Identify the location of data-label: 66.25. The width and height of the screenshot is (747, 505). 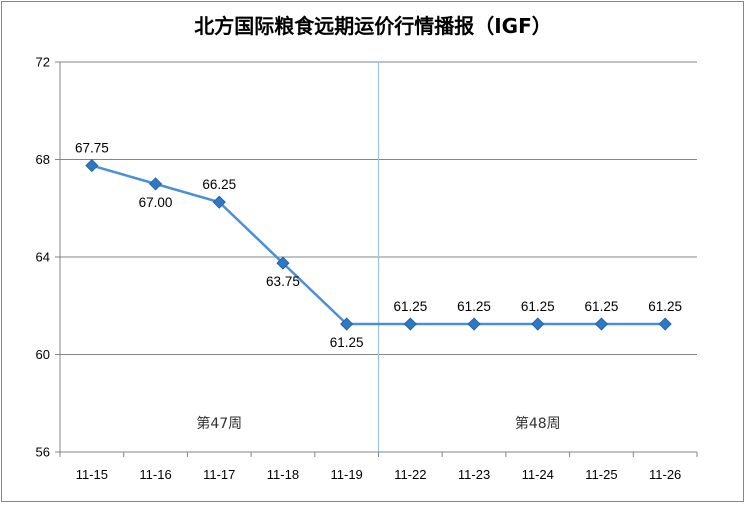
(219, 184).